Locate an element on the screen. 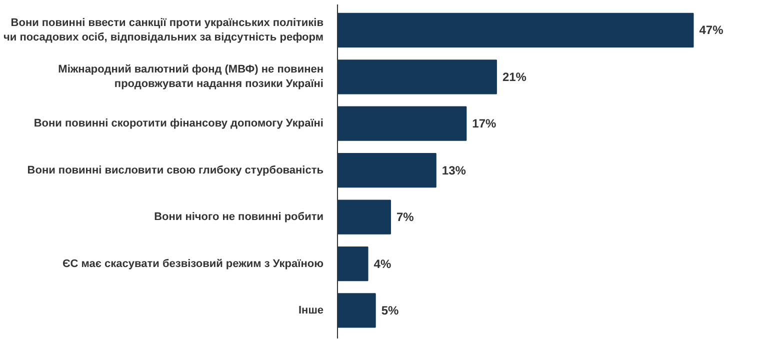 The height and width of the screenshot is (342, 781). data-label: 7% is located at coordinates (405, 217).